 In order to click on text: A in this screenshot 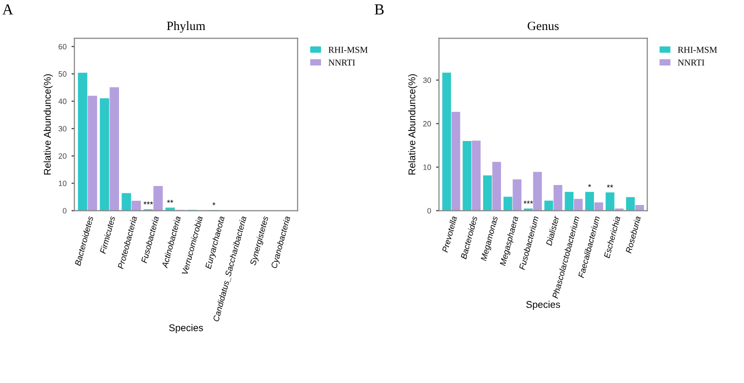, I will do `click(8, 9)`.